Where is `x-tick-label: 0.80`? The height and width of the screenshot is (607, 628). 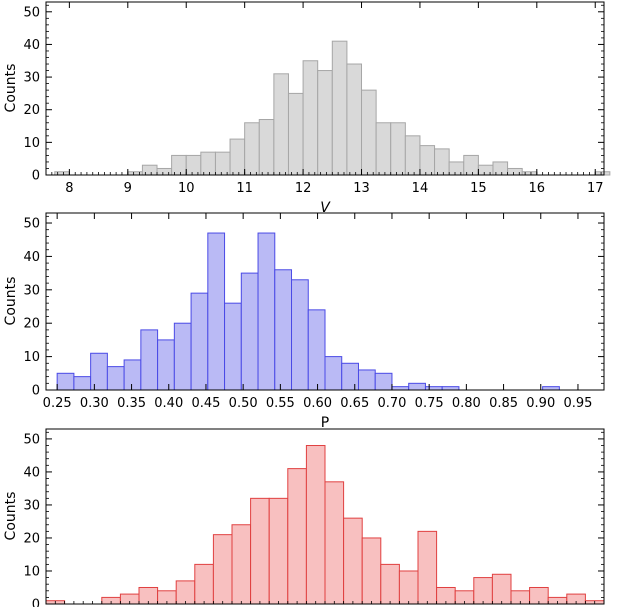 x-tick-label: 0.80 is located at coordinates (466, 403).